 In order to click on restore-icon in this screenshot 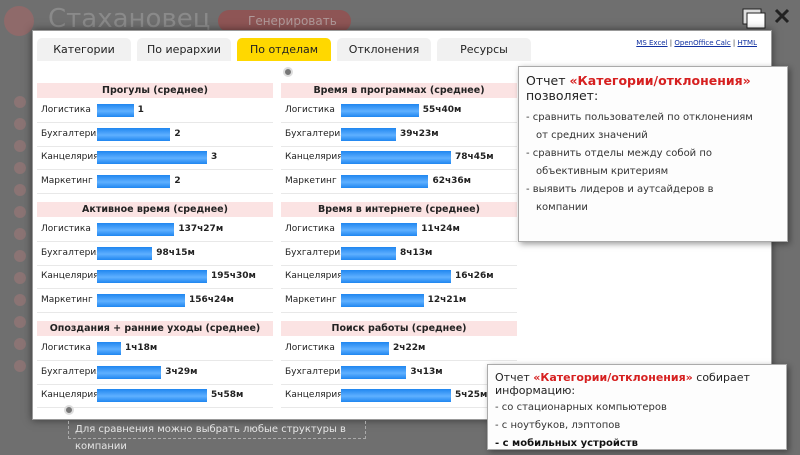, I will do `click(756, 20)`.